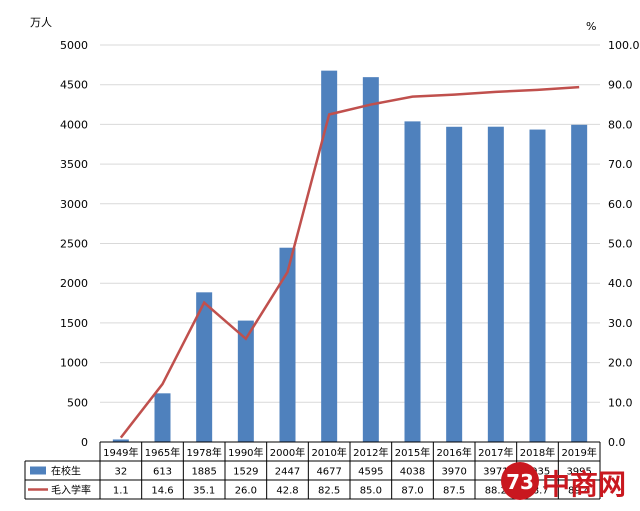  What do you see at coordinates (287, 491) in the screenshot?
I see `table-cell: 42.8` at bounding box center [287, 491].